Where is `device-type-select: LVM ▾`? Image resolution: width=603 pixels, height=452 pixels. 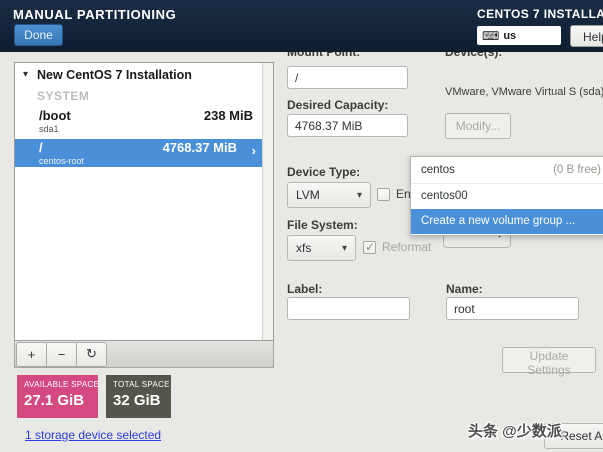
device-type-select: LVM ▾ is located at coordinates (329, 195).